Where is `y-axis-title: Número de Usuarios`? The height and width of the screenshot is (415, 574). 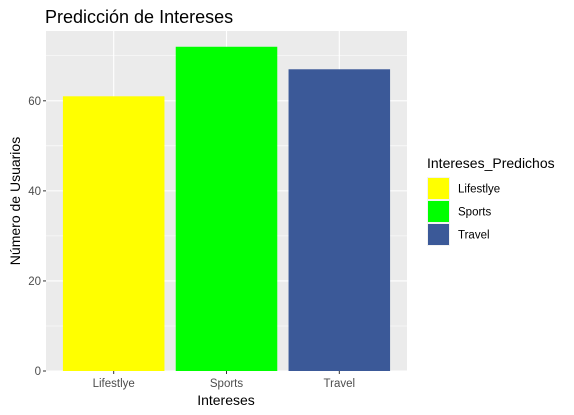
y-axis-title: Número de Usuarios is located at coordinates (15, 201).